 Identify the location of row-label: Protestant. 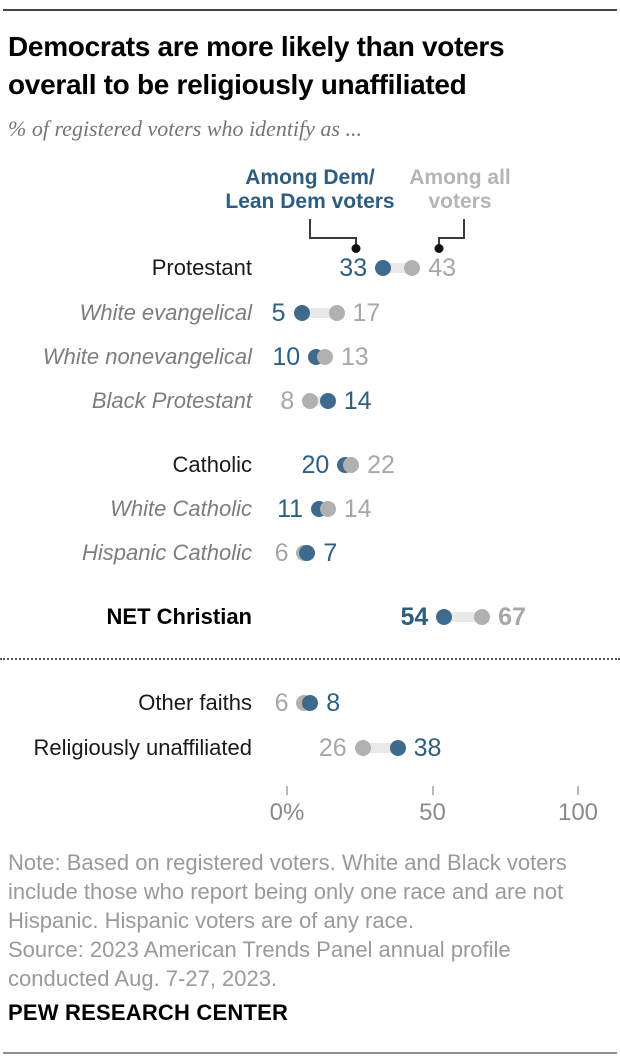
(201, 267).